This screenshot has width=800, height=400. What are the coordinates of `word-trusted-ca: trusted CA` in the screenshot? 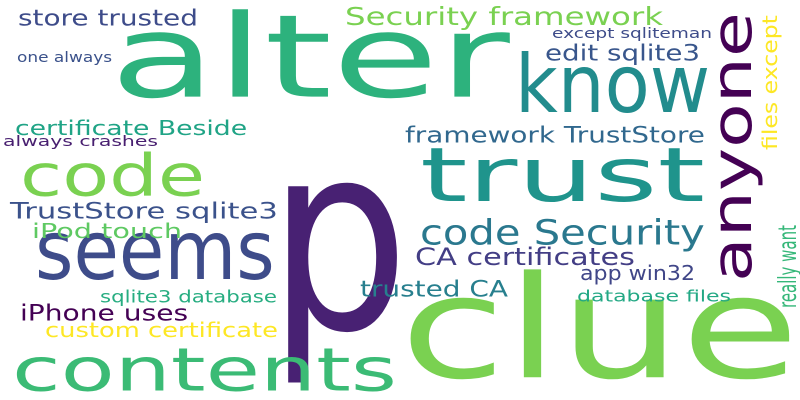 It's located at (434, 289).